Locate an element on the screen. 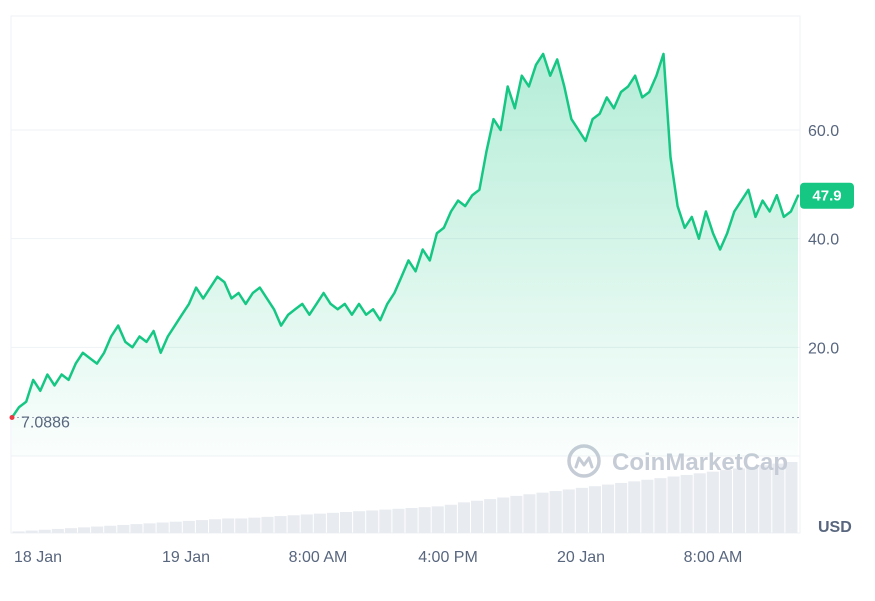 This screenshot has height=601, width=875. current-price-tag-bg is located at coordinates (827, 195).